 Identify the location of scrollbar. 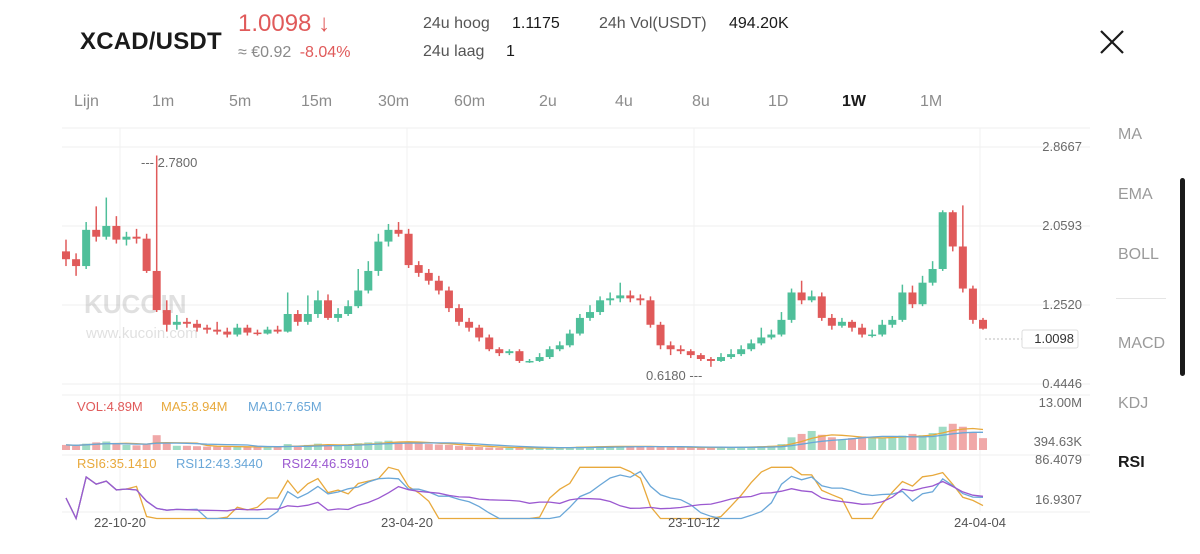
(1182, 277).